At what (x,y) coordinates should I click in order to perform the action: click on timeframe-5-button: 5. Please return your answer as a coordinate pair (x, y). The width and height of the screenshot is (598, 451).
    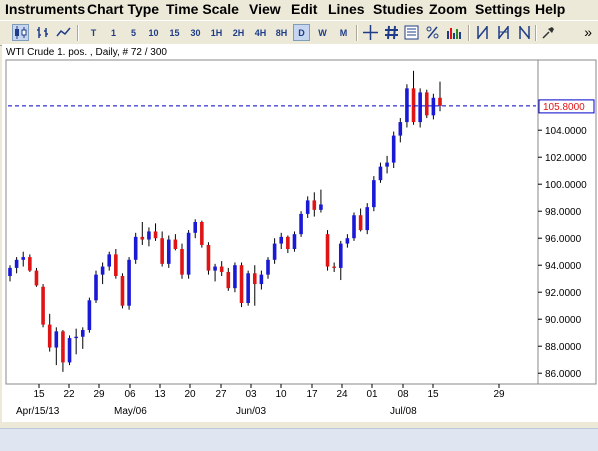
    Looking at the image, I should click on (133, 32).